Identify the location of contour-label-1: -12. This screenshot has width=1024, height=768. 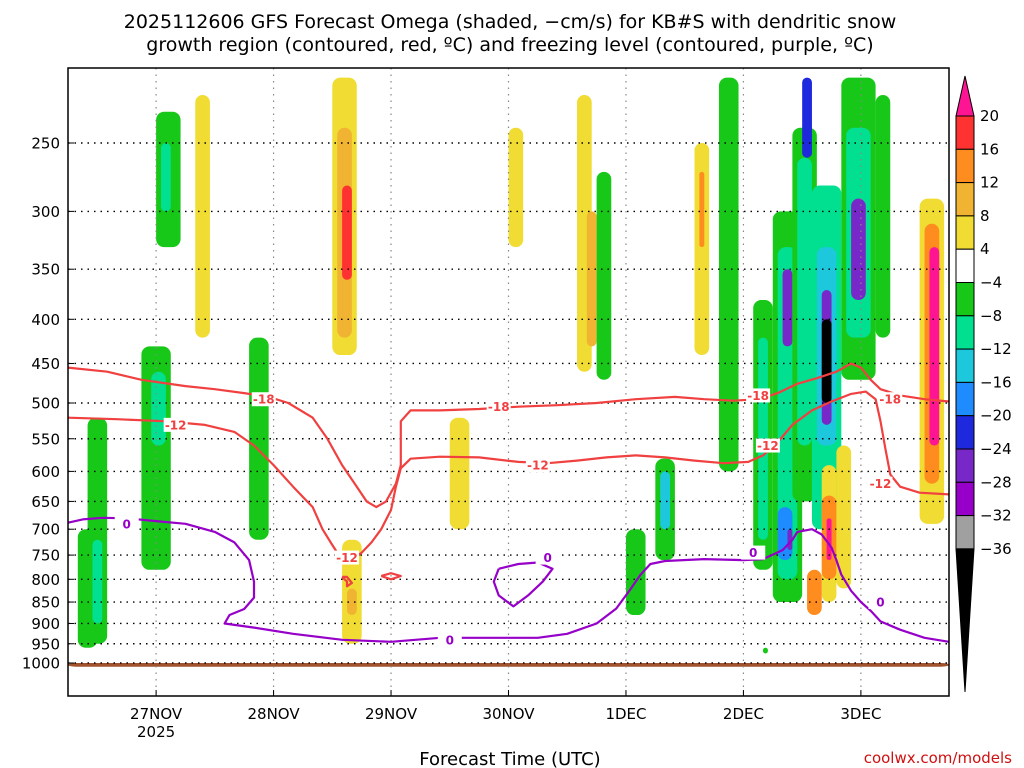
(176, 425).